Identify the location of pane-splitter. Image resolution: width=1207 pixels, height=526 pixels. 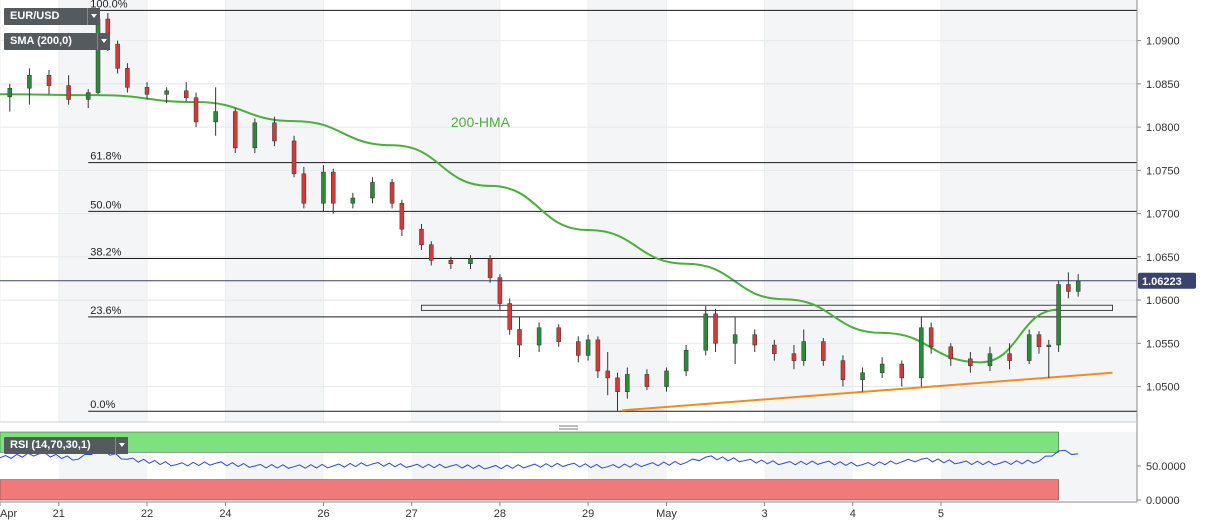
(568, 427).